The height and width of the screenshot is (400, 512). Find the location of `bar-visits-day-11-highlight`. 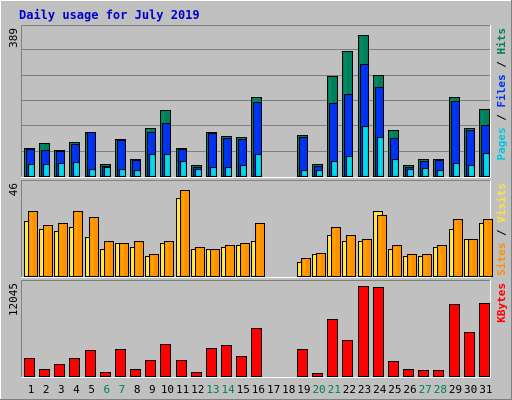

bar-visits-day-11-highlight is located at coordinates (179, 237).